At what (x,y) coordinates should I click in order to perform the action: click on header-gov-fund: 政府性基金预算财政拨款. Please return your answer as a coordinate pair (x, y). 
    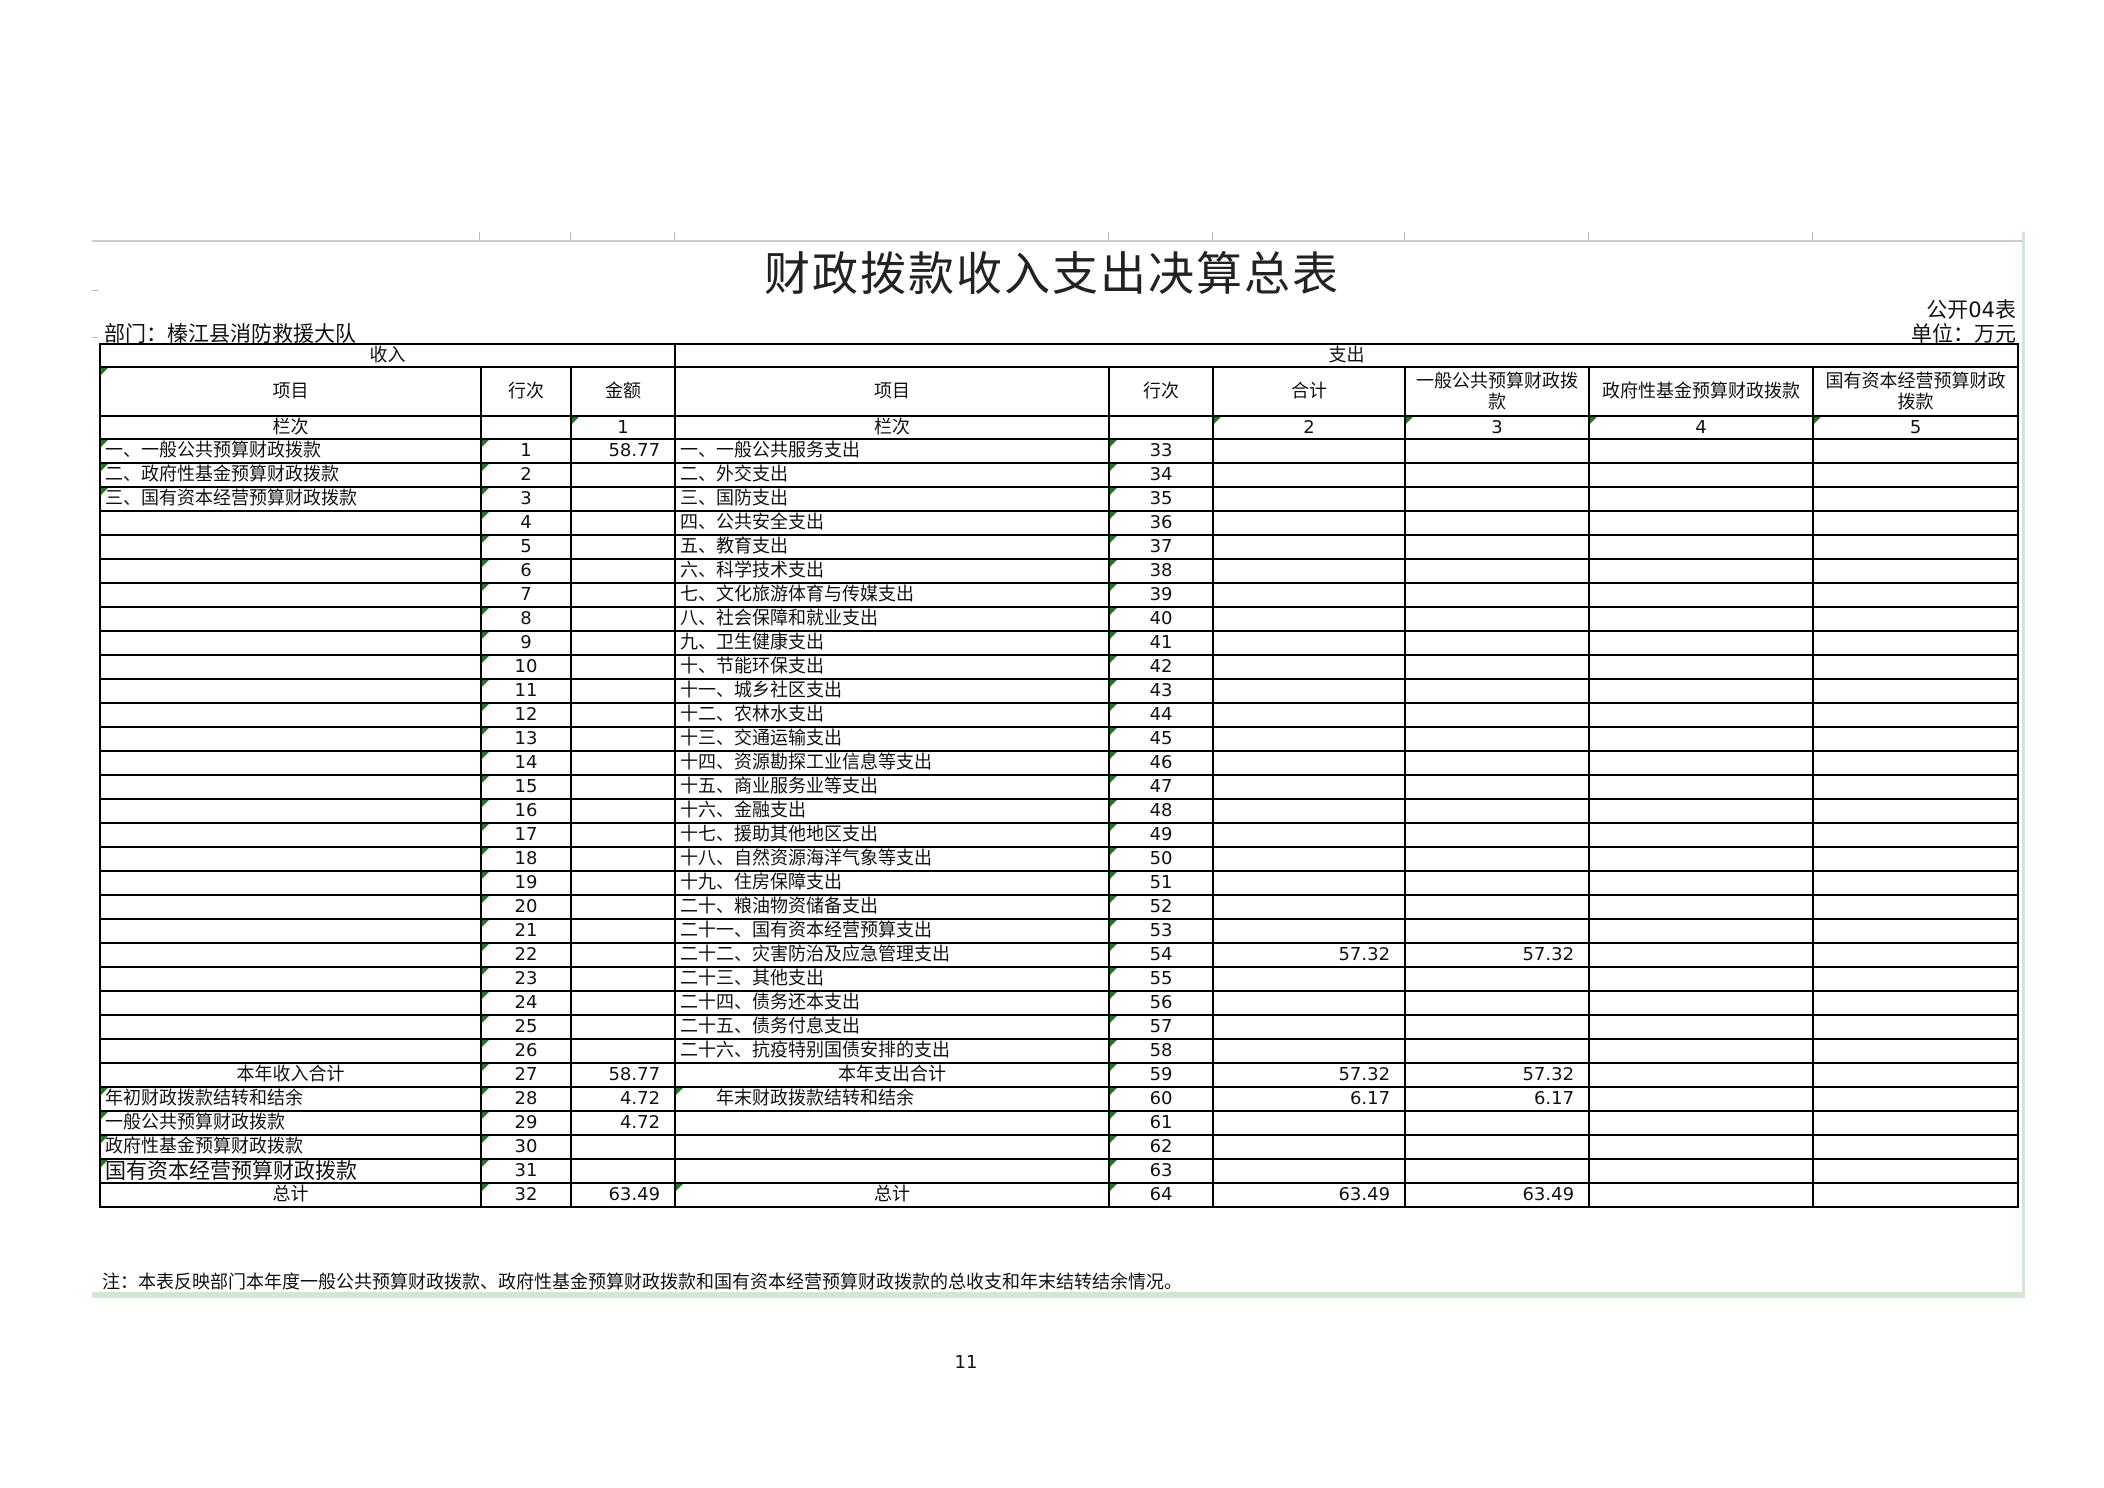
    Looking at the image, I should click on (1701, 391).